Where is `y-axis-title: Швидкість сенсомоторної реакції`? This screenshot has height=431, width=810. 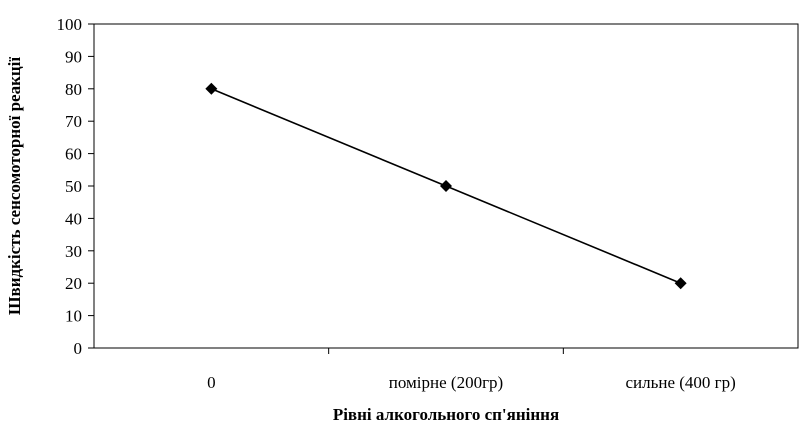
y-axis-title: Швидкість сенсомоторної реакції is located at coordinates (14, 186).